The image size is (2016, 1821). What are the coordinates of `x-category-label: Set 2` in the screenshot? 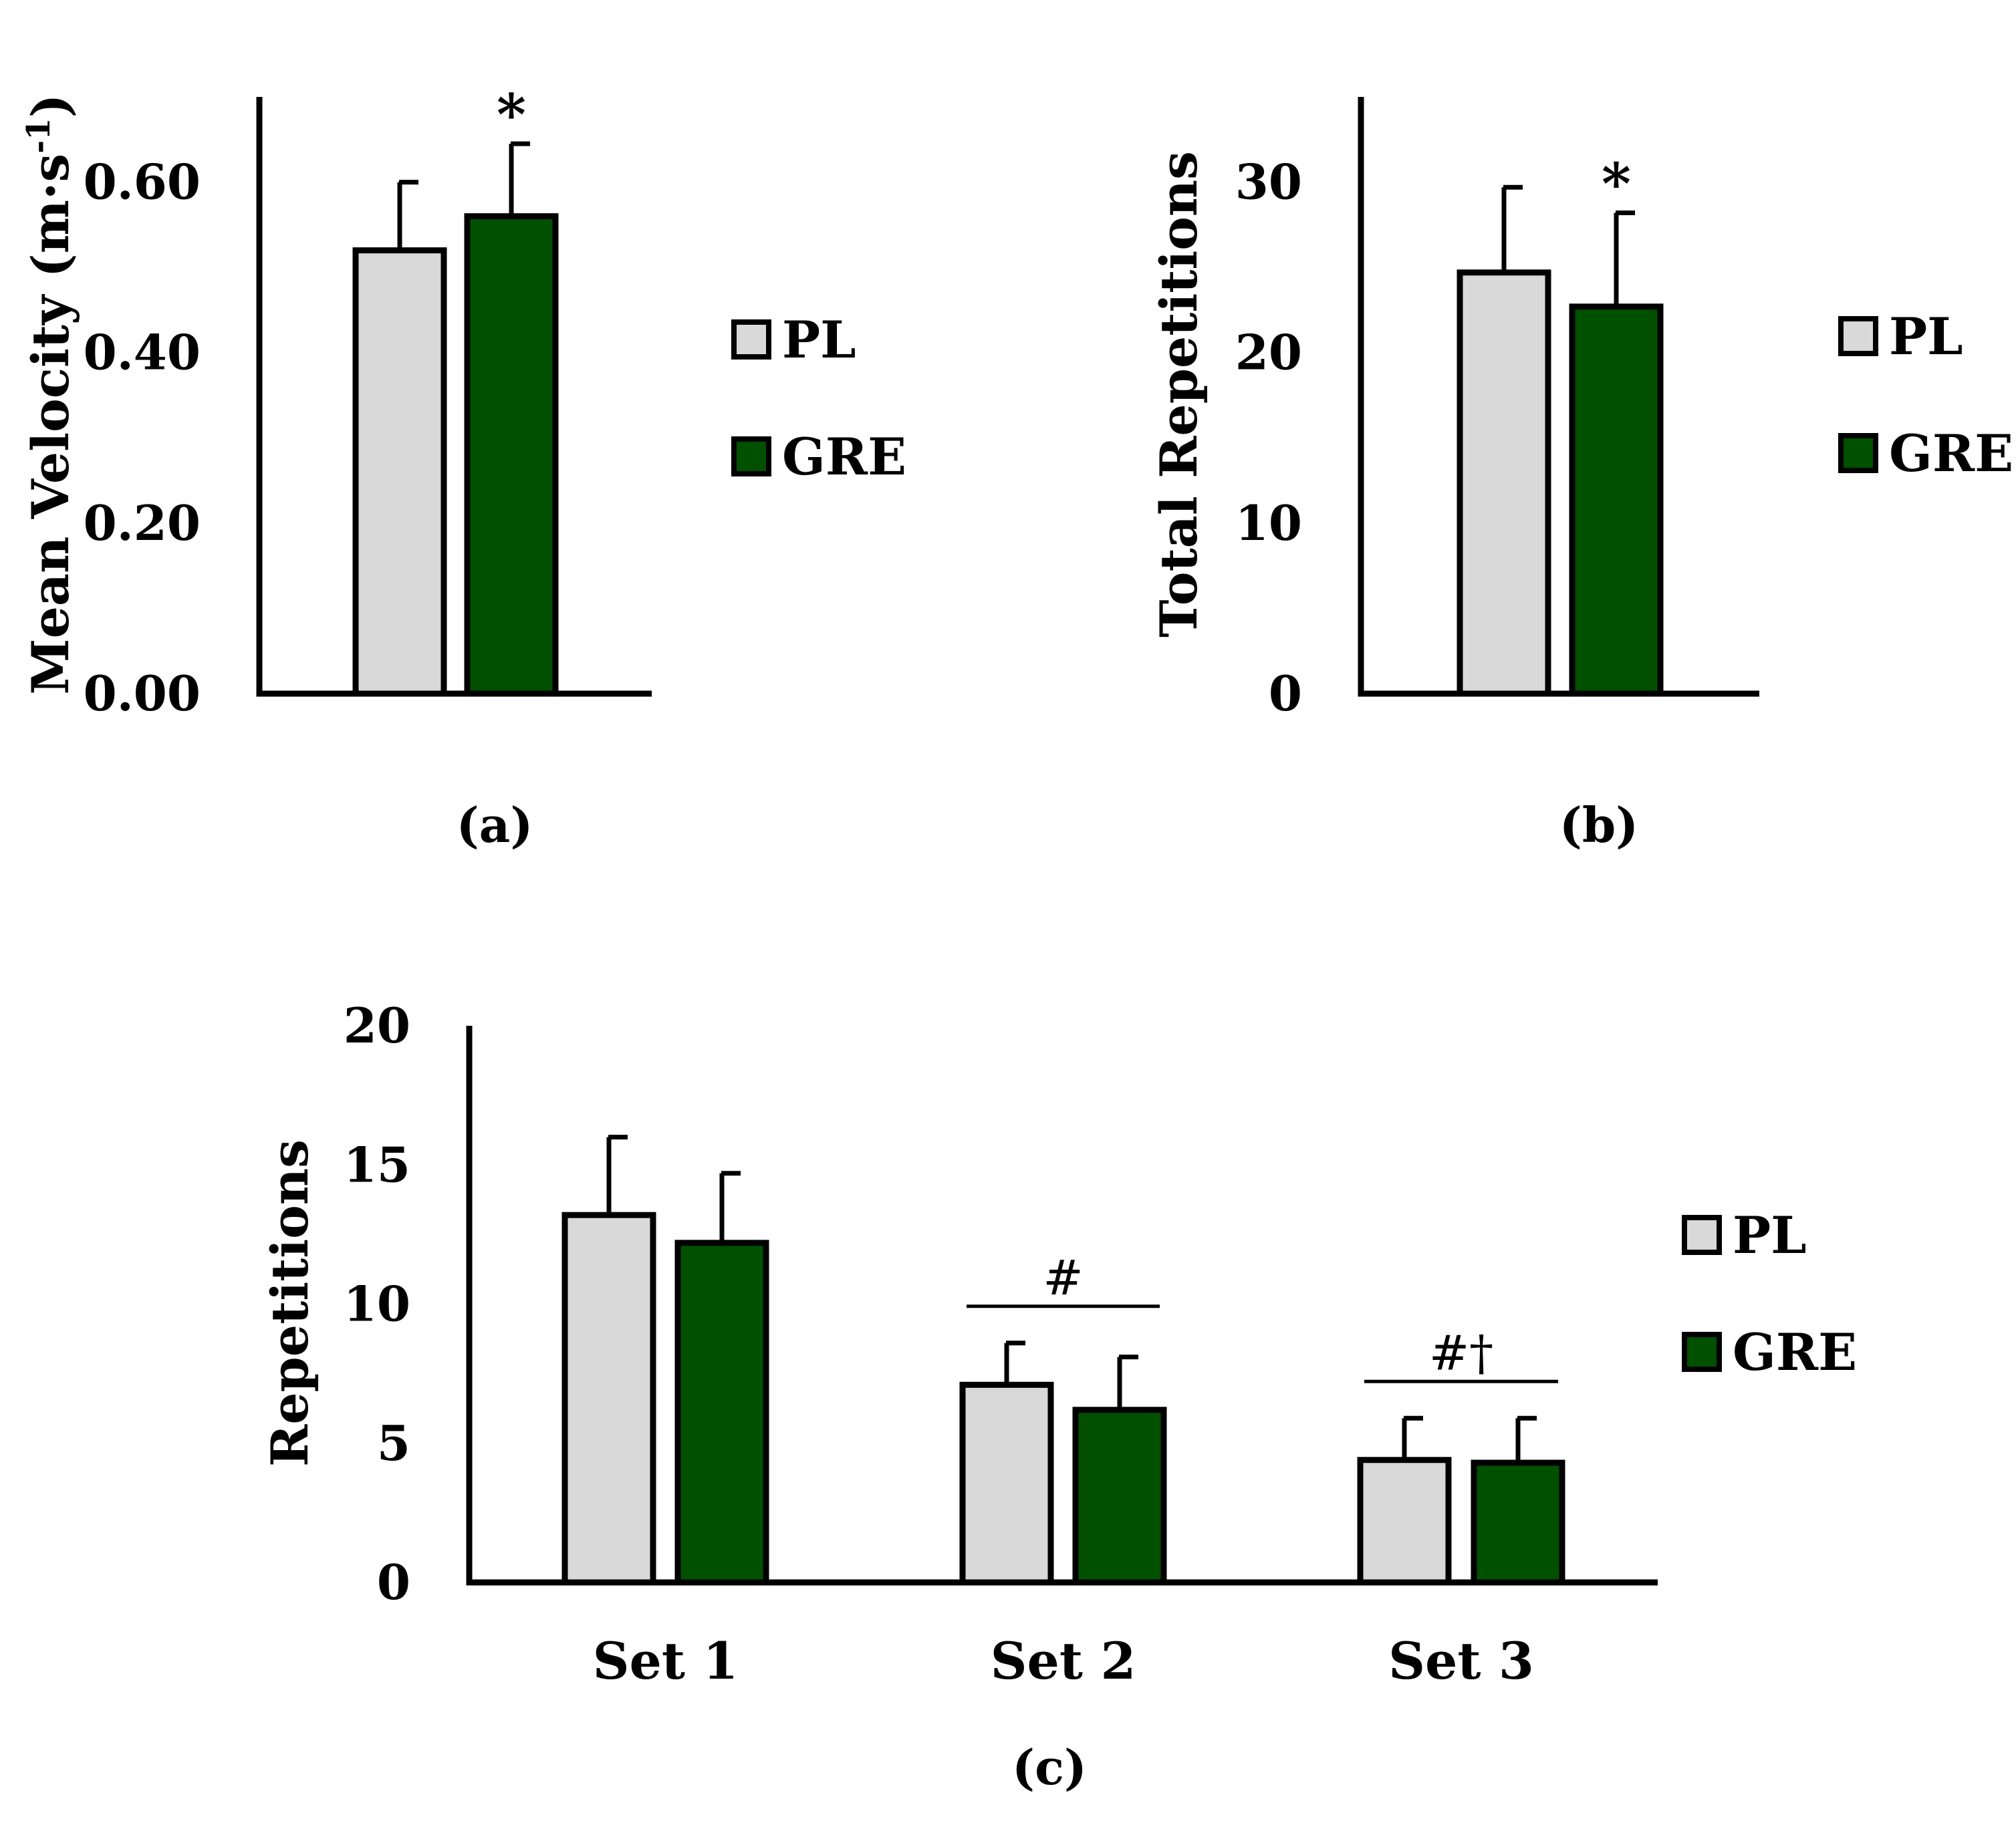 It's located at (1063, 1661).